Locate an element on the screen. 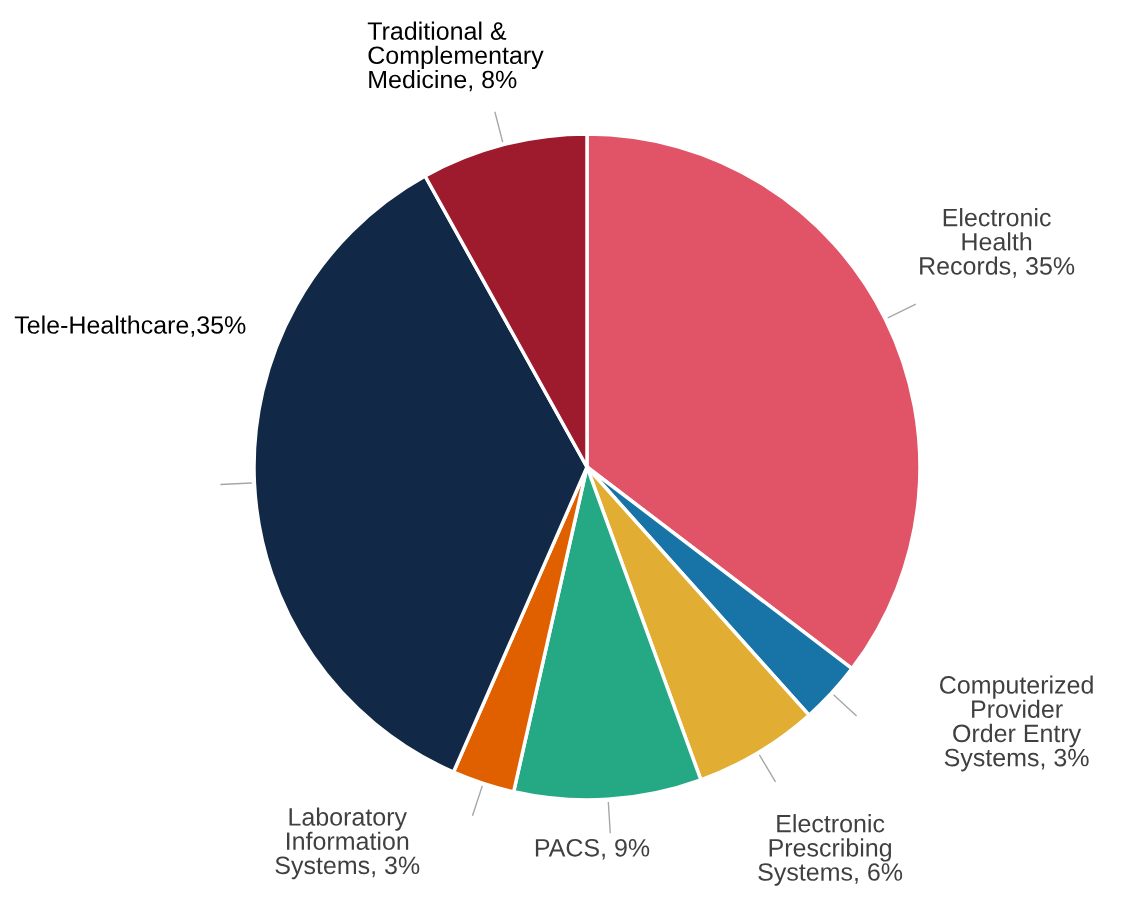 The height and width of the screenshot is (903, 1124). slice-label: Electronic Prescribing Systems, 6% is located at coordinates (830, 850).